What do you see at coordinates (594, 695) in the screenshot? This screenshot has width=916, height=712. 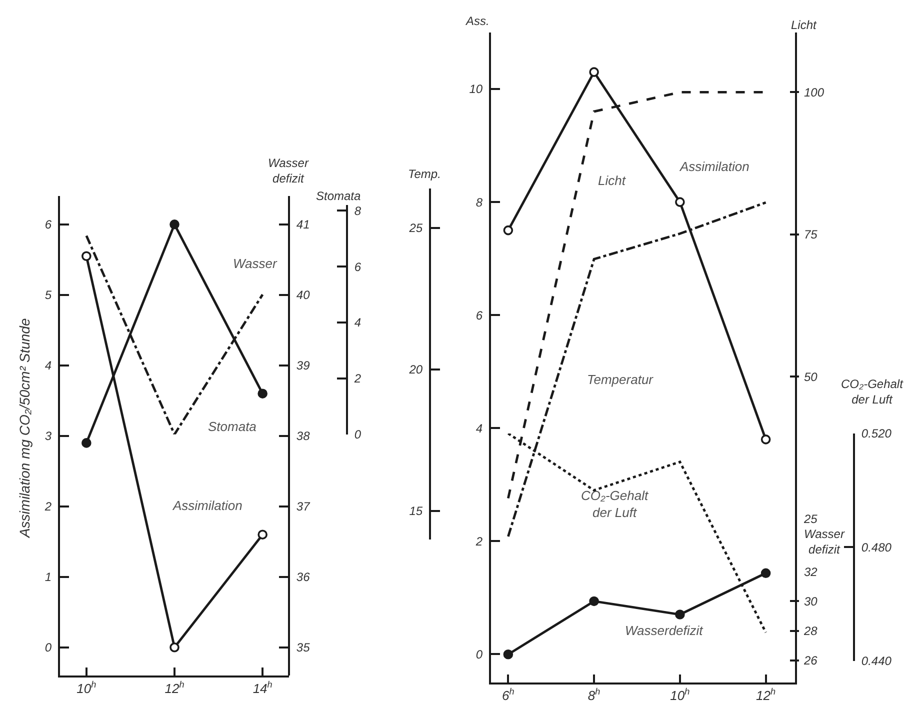 I see `x-tick-label: 8$^{h}$` at bounding box center [594, 695].